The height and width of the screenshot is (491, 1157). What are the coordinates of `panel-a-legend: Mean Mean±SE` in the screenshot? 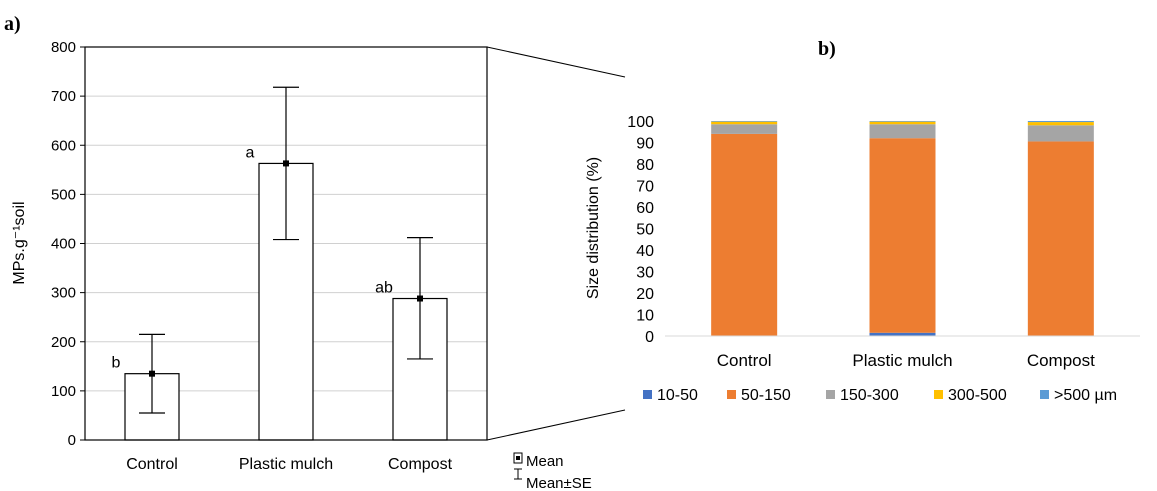 It's located at (552, 471).